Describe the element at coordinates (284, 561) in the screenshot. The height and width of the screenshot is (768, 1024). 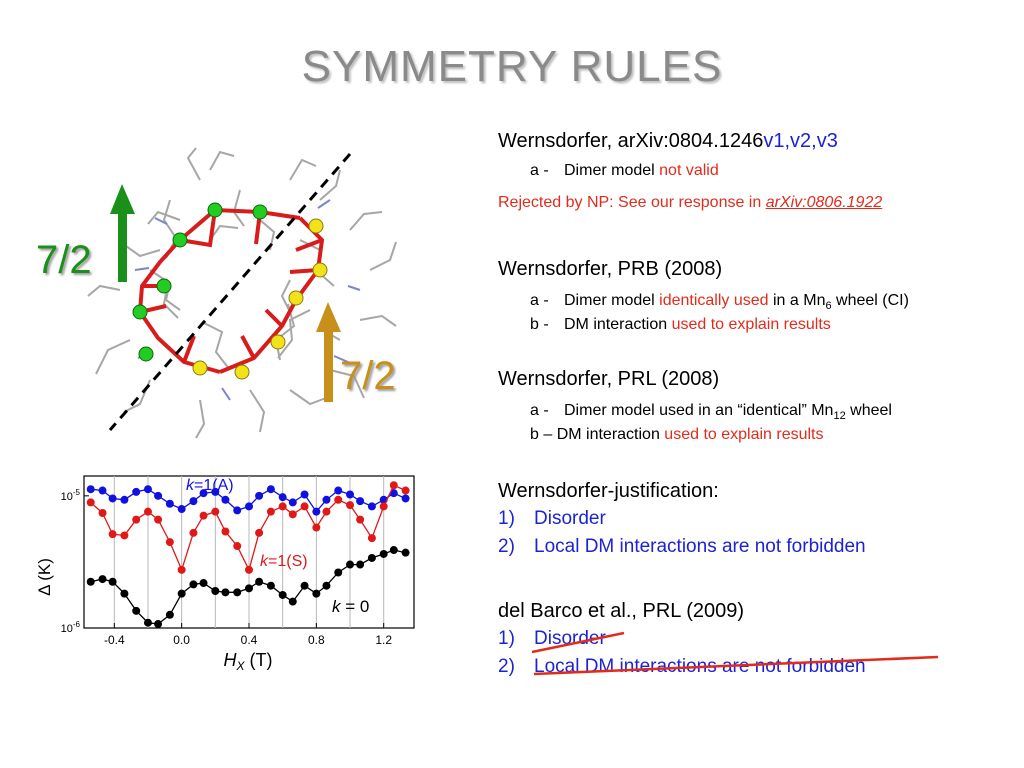
I see `series-label-k1S: k=1(S)` at that location.